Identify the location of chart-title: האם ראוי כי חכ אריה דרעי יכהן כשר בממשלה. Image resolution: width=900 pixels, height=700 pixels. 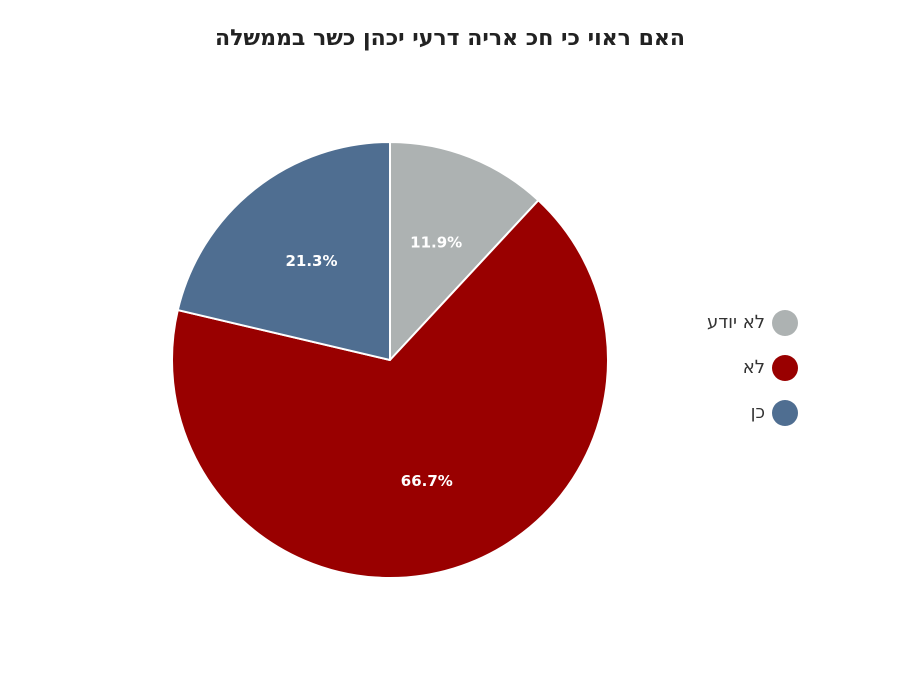
(450, 38).